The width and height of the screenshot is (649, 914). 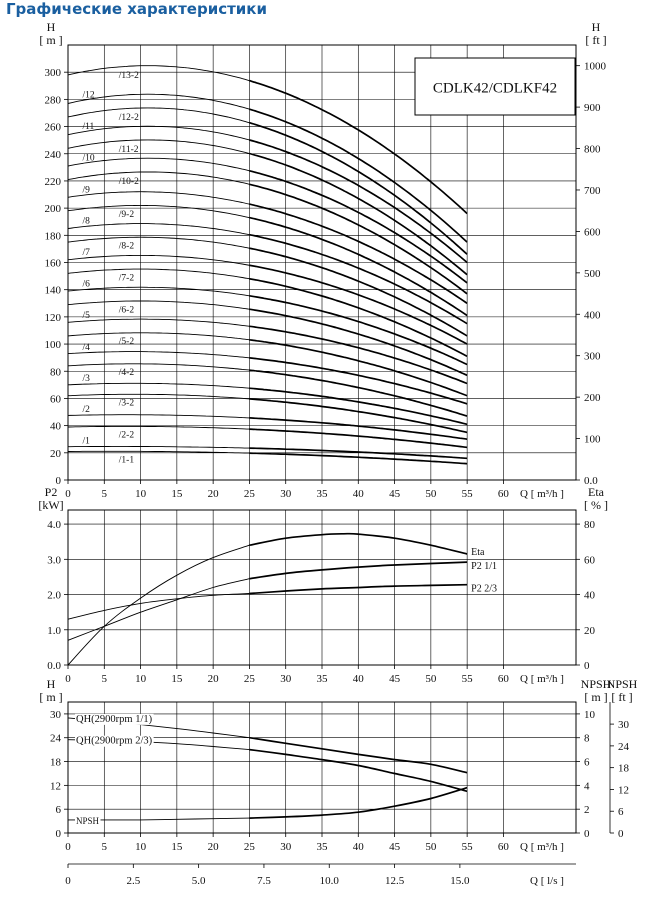 What do you see at coordinates (56, 739) in the screenshot?
I see `npsh-y-tick-label: 24` at bounding box center [56, 739].